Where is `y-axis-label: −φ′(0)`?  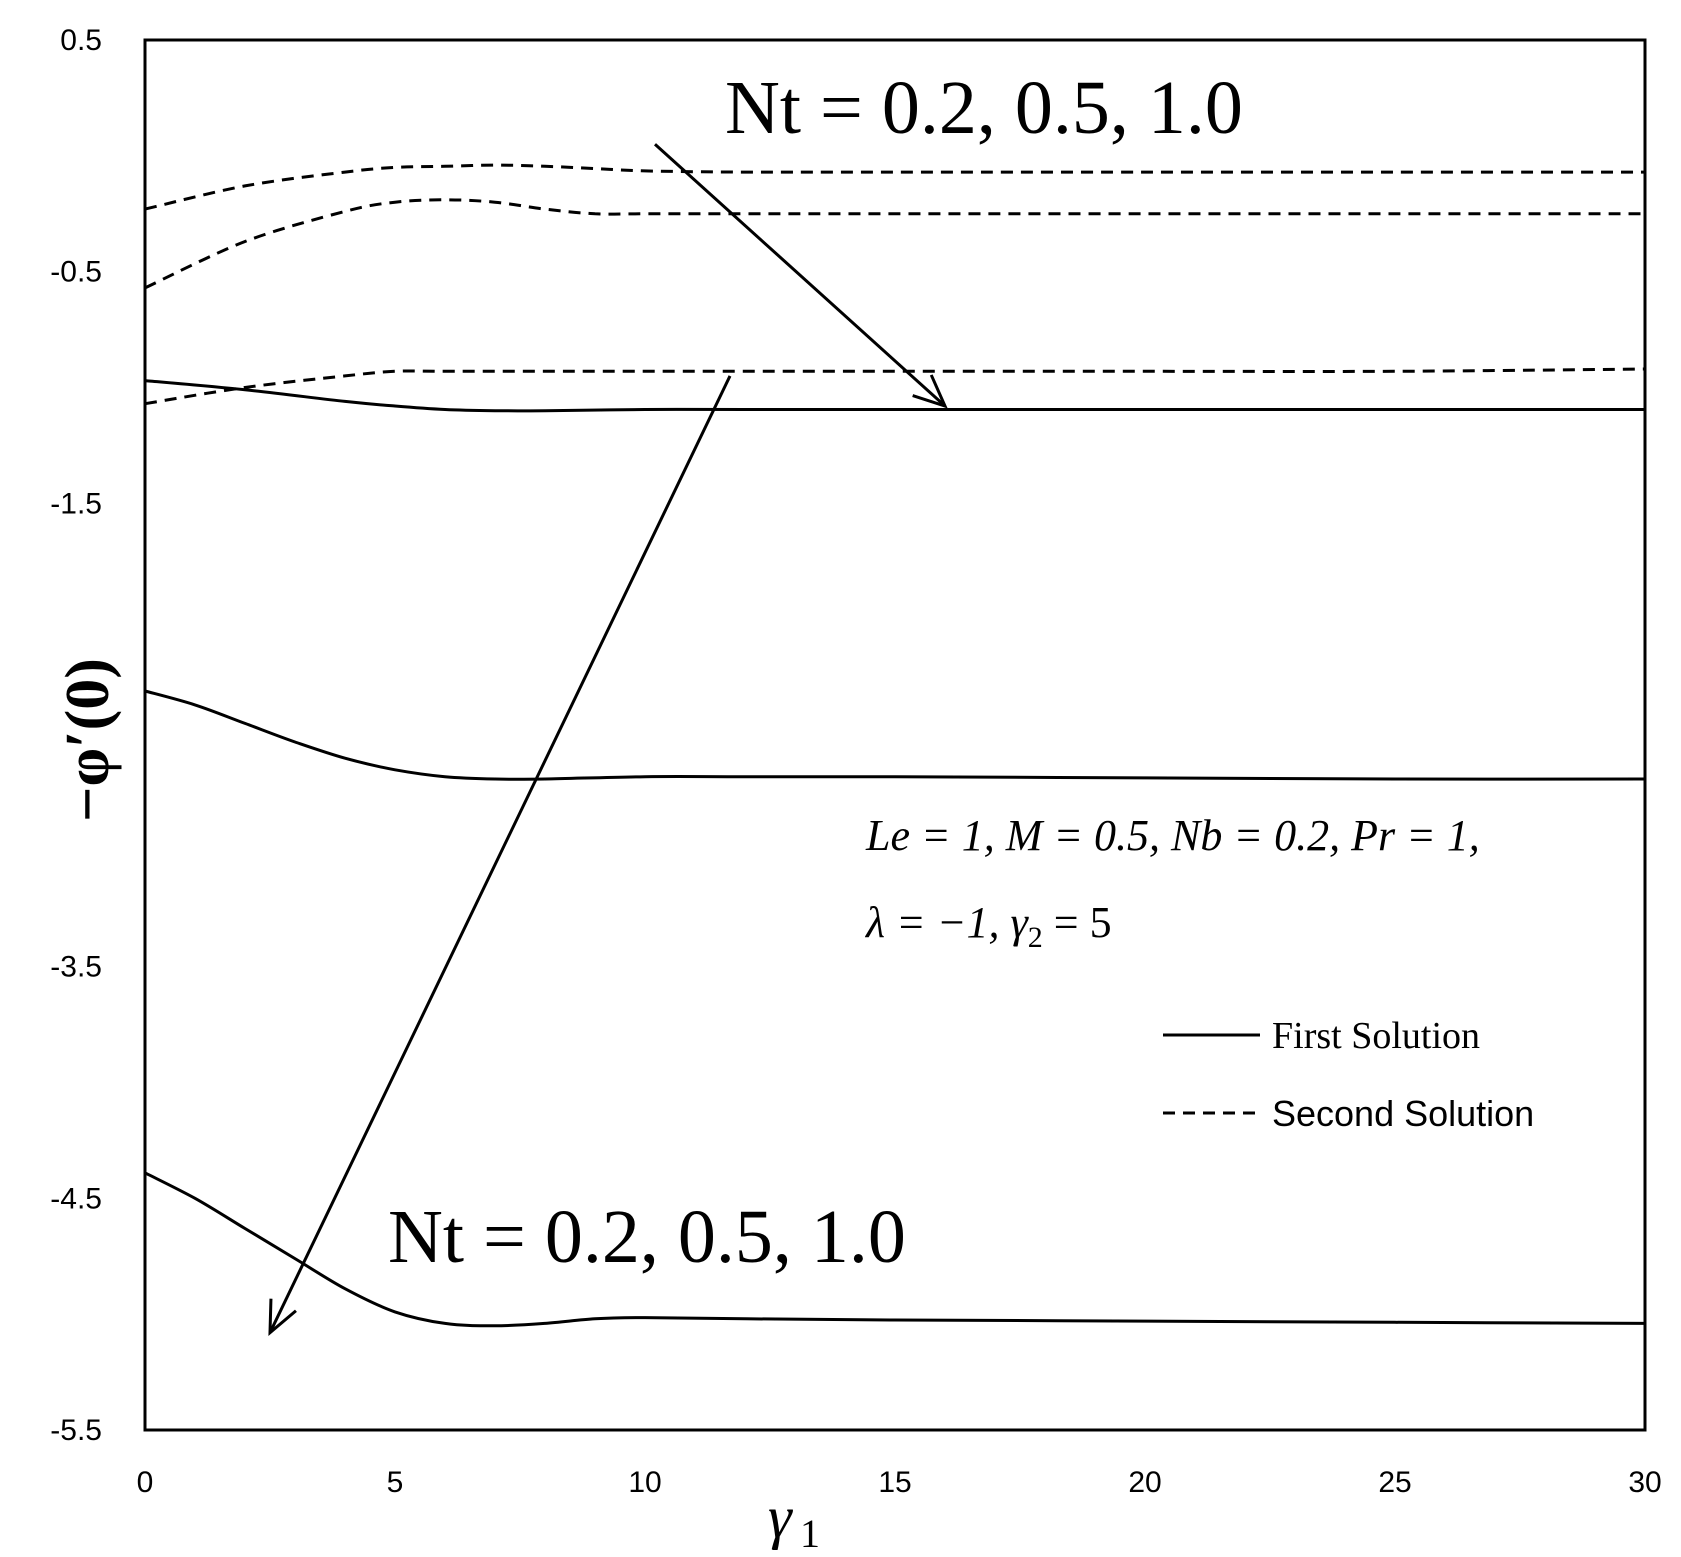
y-axis-label: −φ′(0) is located at coordinates (88, 740).